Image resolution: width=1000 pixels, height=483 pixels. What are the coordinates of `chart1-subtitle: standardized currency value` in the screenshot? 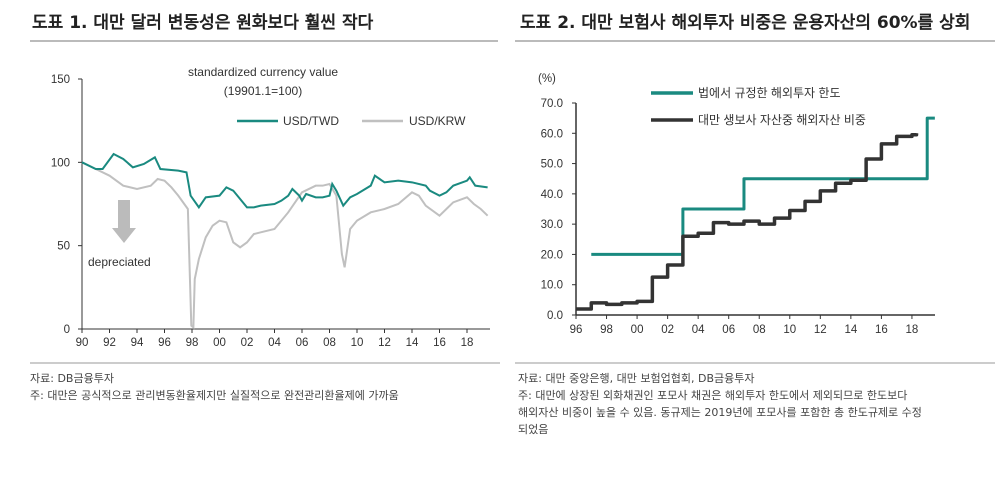 It's located at (263, 72).